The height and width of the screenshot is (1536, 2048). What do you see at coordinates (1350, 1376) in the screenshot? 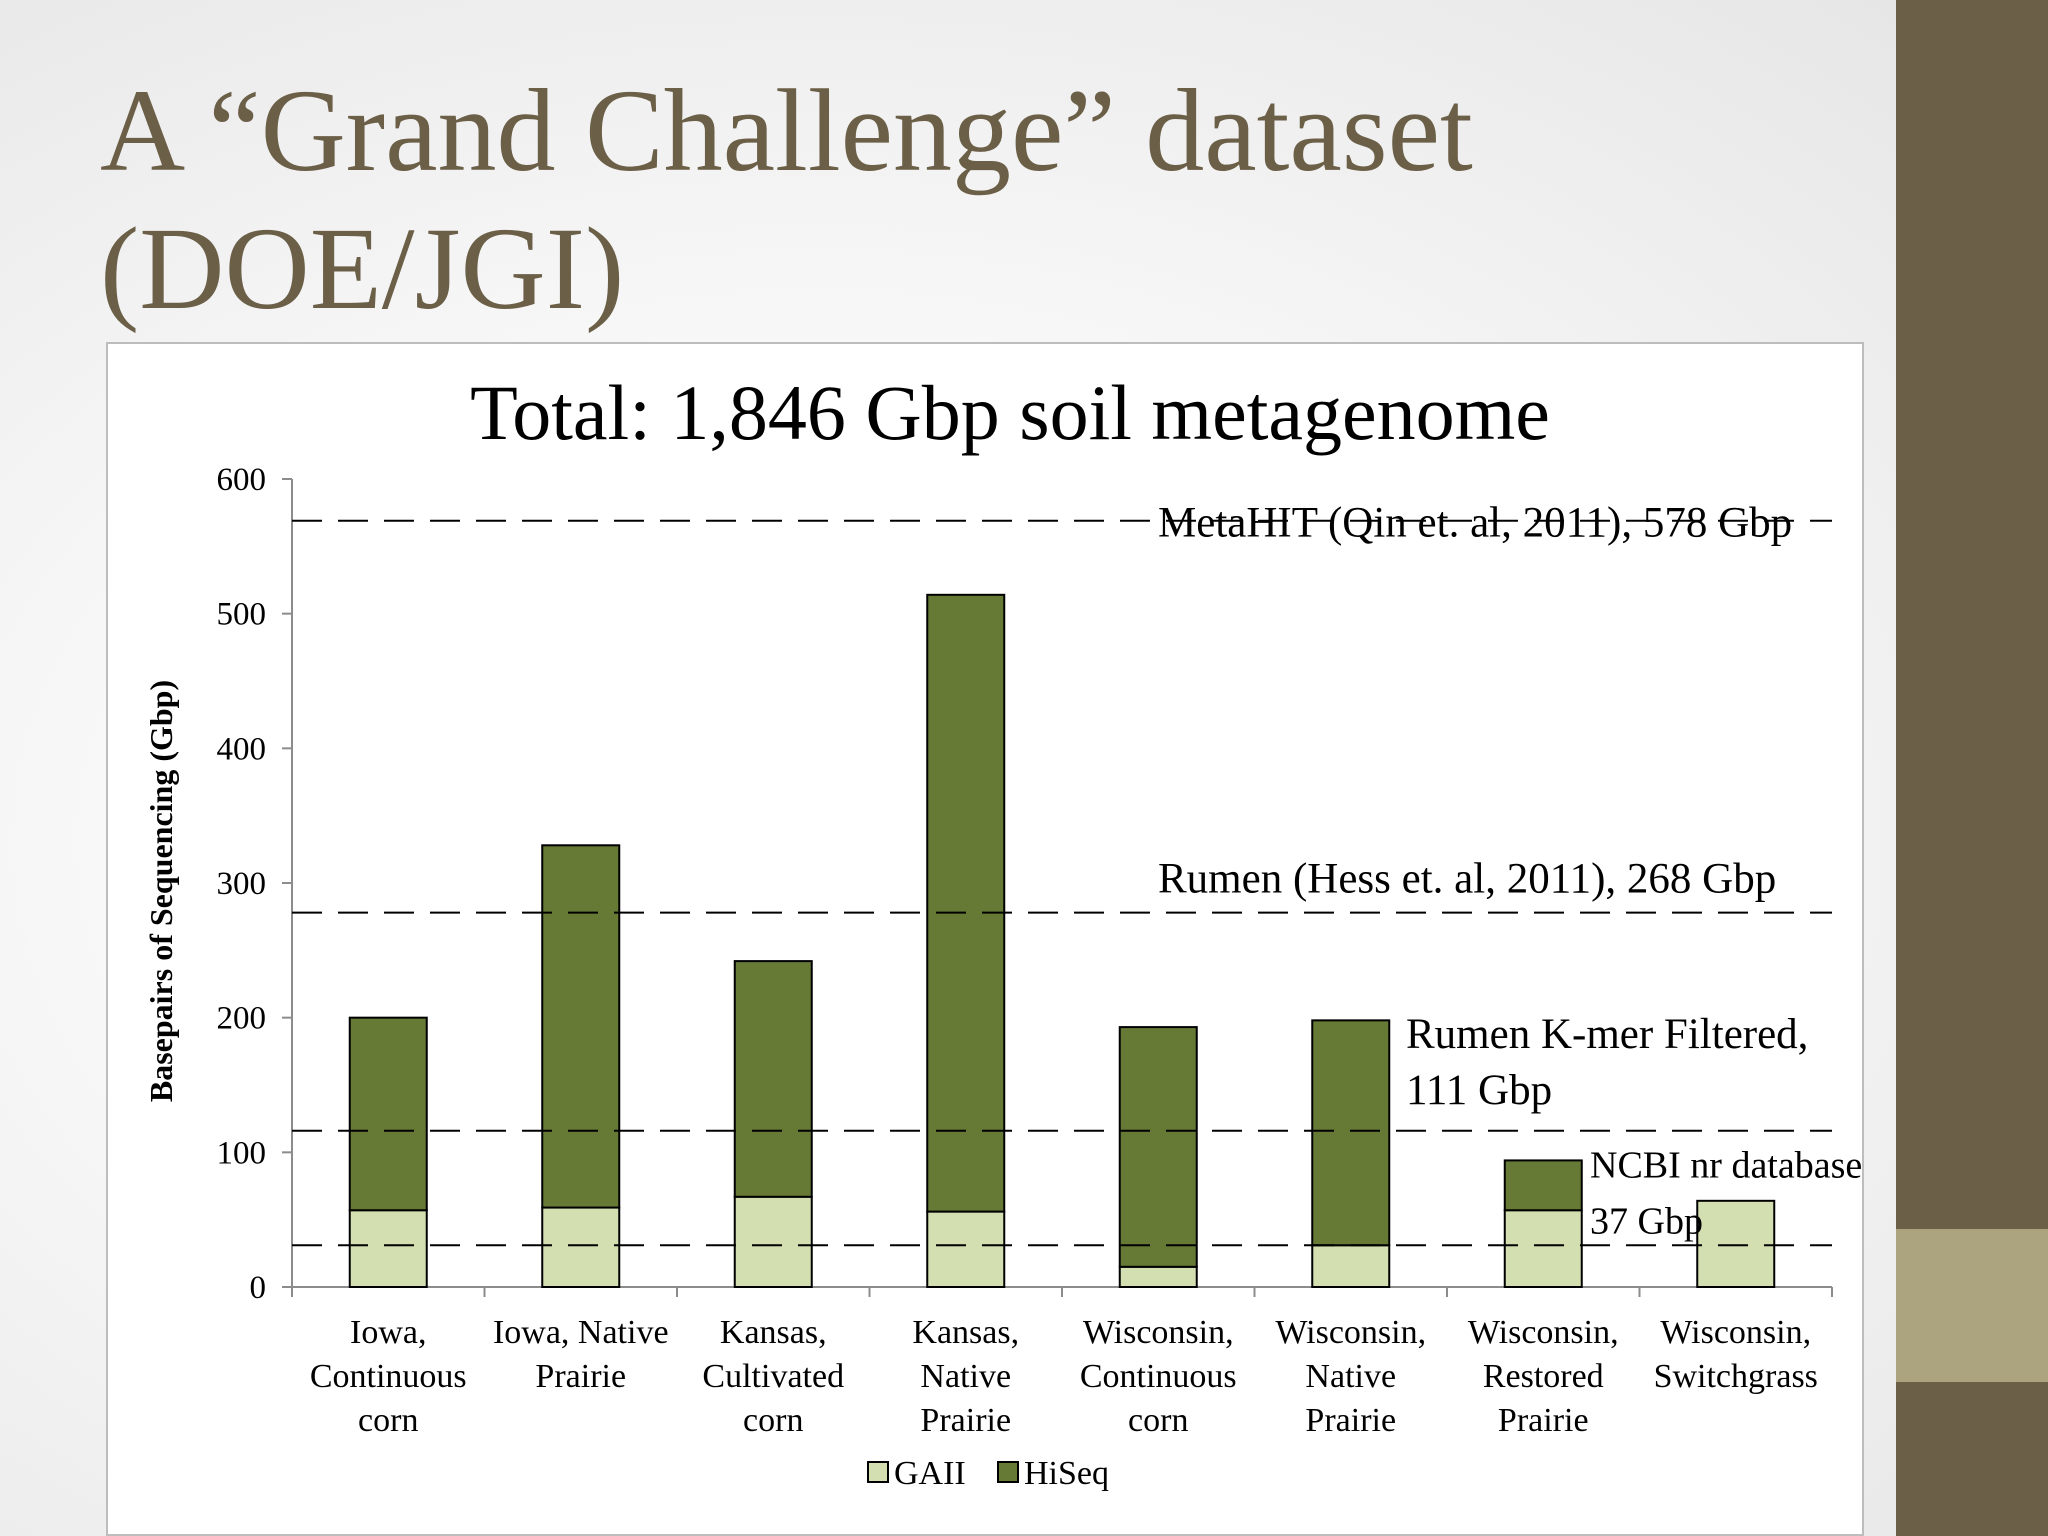
I see `x-category-label: Wisconsin, Native Prairie` at bounding box center [1350, 1376].